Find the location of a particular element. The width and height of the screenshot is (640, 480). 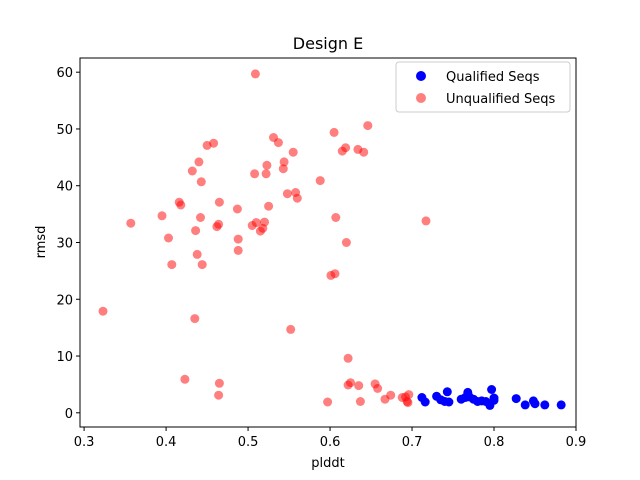

y-tick-label: 50 is located at coordinates (64, 130).